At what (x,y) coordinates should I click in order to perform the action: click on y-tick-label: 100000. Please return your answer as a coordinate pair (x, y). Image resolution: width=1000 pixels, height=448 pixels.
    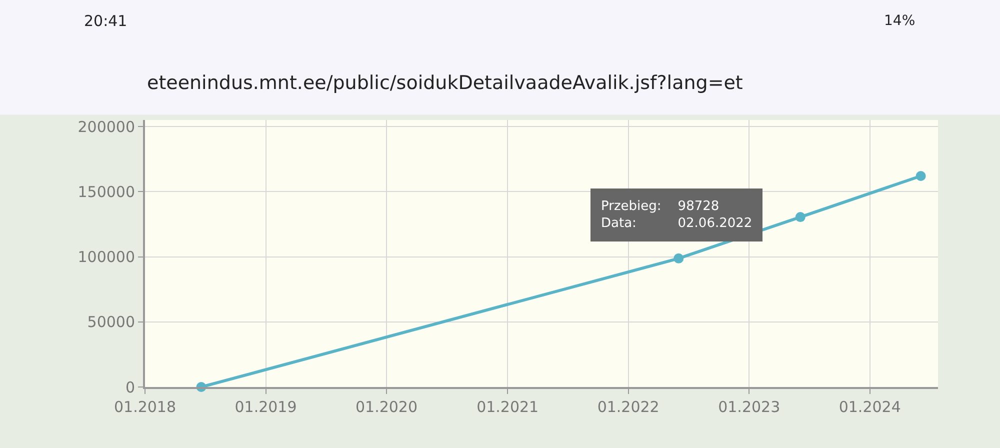
    Looking at the image, I should click on (106, 257).